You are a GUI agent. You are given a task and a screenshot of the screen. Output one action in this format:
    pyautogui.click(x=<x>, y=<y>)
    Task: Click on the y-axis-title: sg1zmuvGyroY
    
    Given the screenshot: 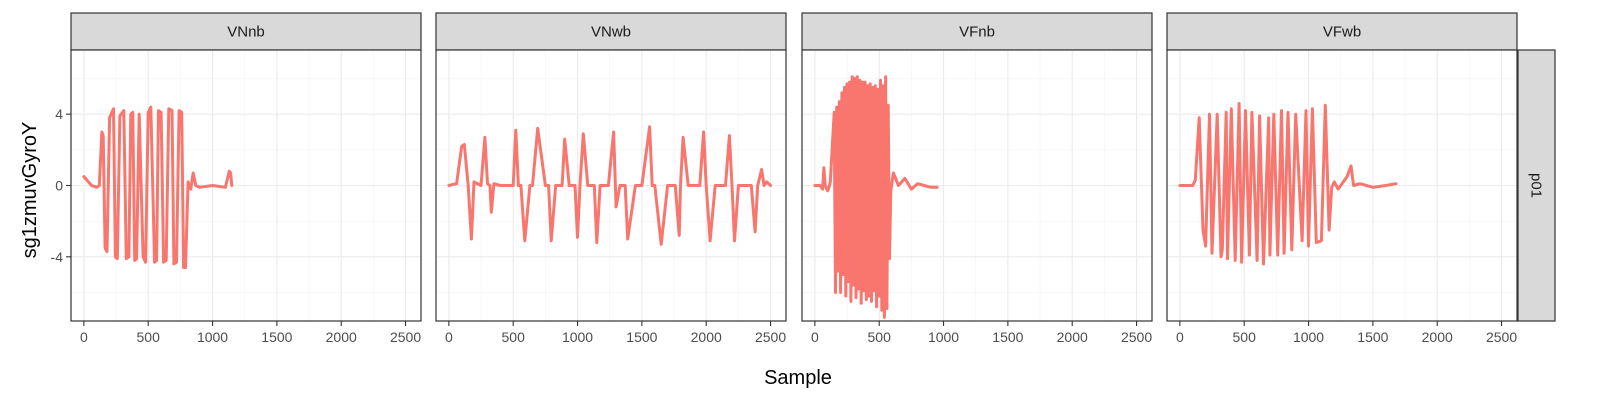 What is the action you would take?
    pyautogui.click(x=30, y=190)
    